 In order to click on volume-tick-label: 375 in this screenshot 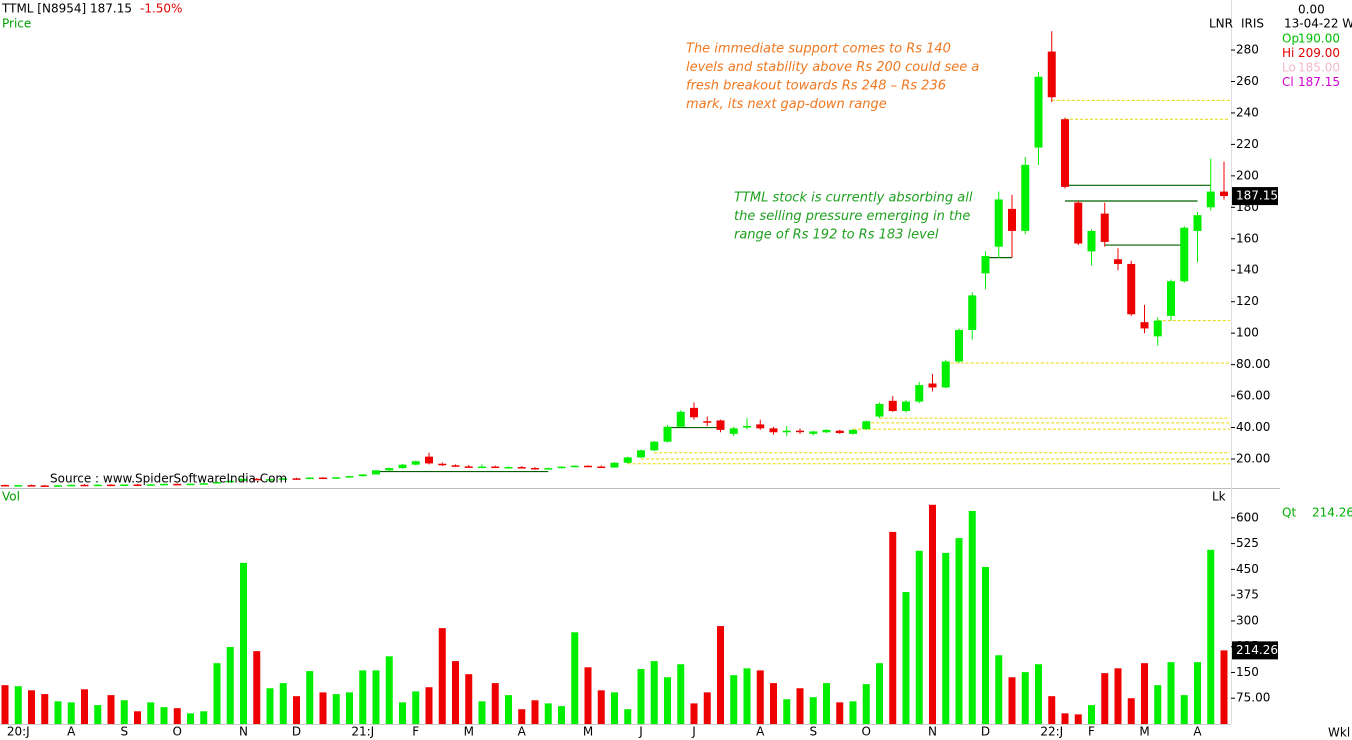, I will do `click(1247, 595)`.